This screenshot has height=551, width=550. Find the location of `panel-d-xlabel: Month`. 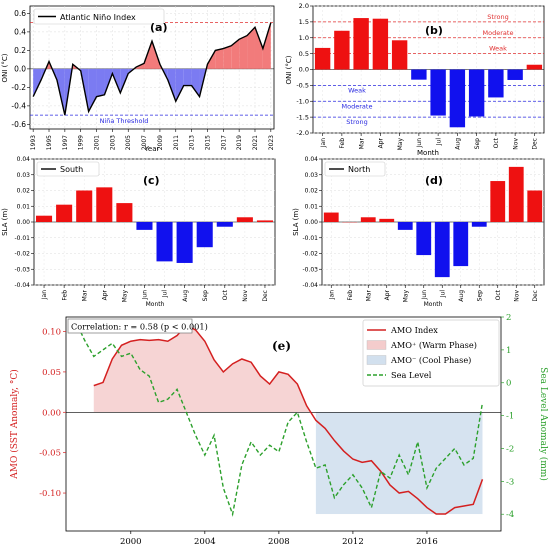

panel-d-xlabel: Month is located at coordinates (433, 304).